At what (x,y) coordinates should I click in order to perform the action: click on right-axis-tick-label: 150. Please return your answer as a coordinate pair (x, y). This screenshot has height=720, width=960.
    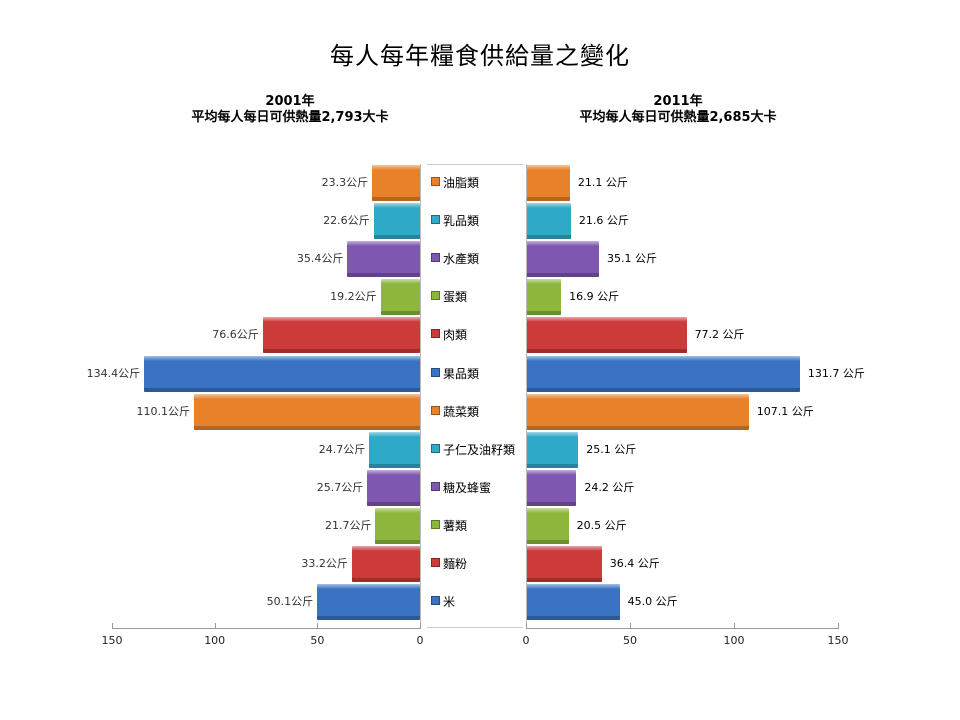
    Looking at the image, I should click on (838, 640).